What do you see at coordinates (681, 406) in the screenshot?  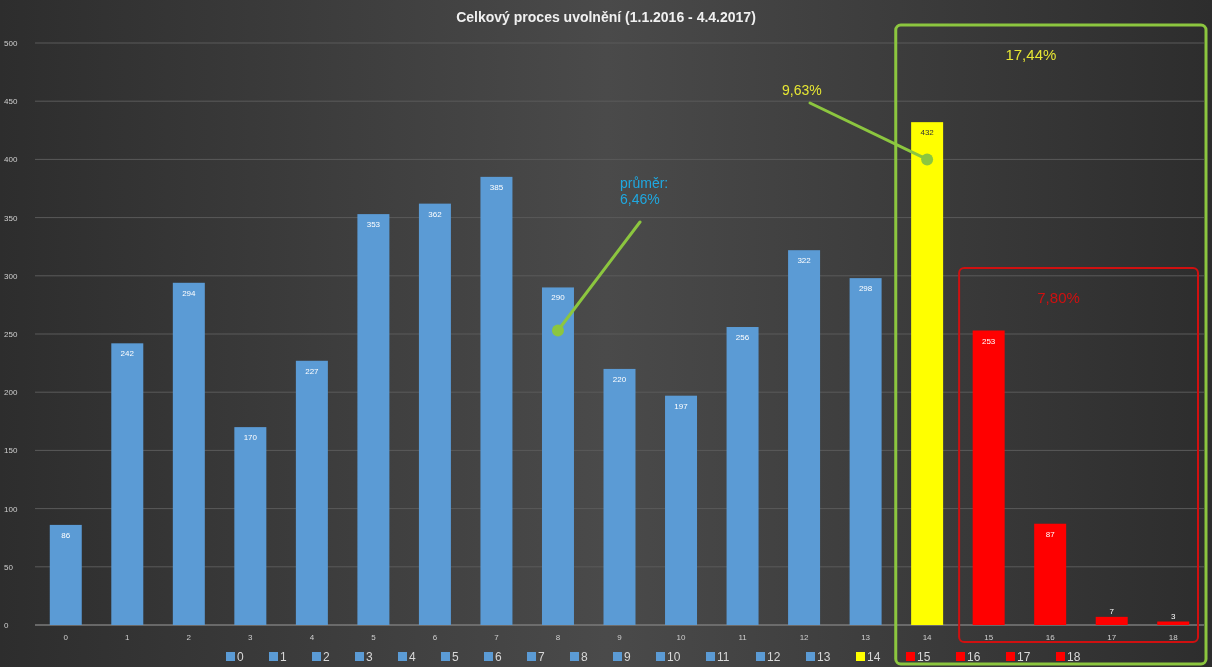 I see `data-label: 197` at bounding box center [681, 406].